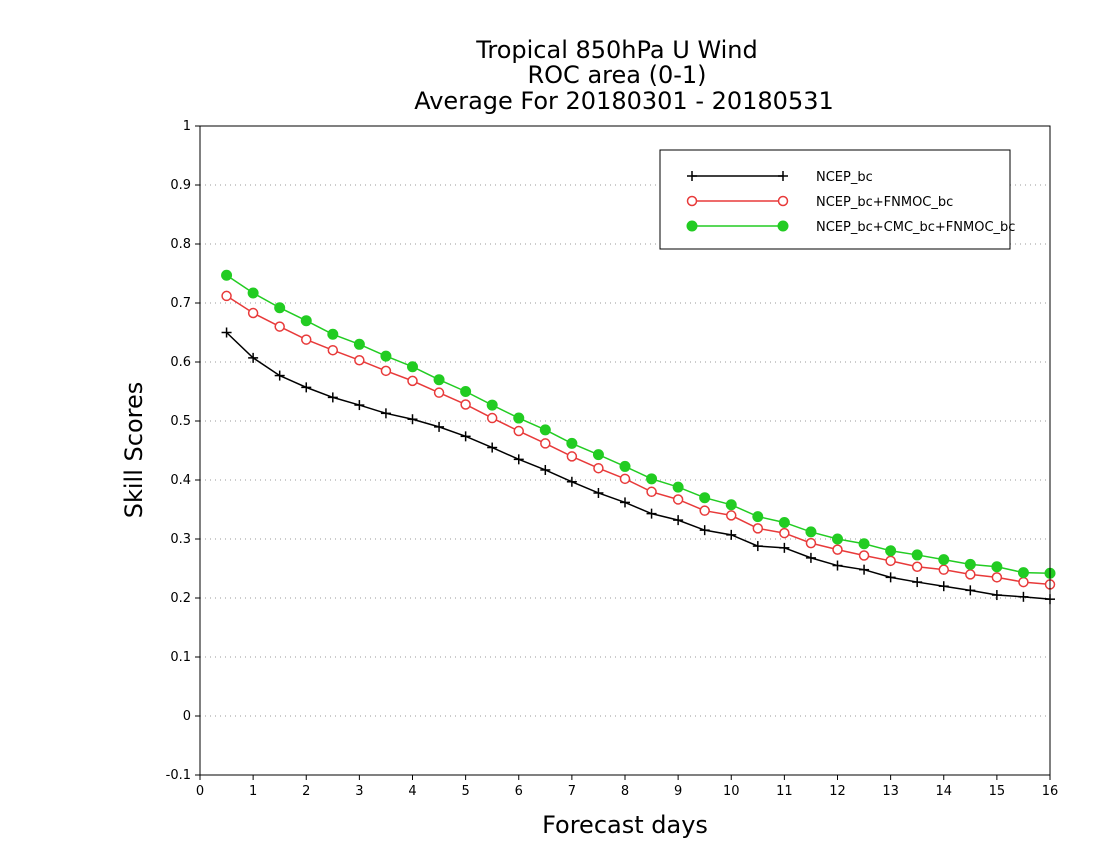  I want to click on x-axis-ticks: 0 1 2 3 4 5 6 7 8 9 10 11 12 13 14 15 16, so click(627, 787).